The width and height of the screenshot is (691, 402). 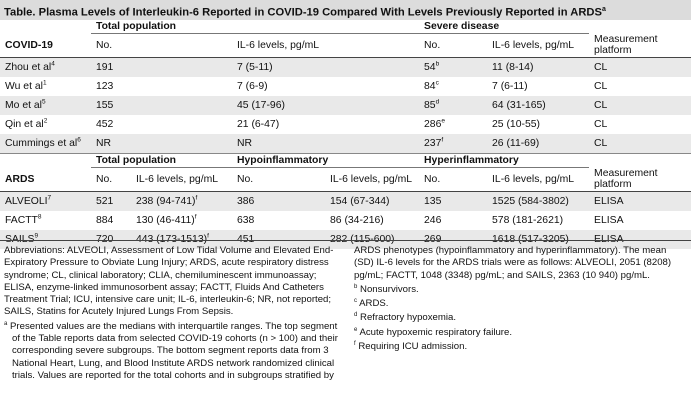 I want to click on severe-il6: 25 (10-55), so click(x=516, y=124).